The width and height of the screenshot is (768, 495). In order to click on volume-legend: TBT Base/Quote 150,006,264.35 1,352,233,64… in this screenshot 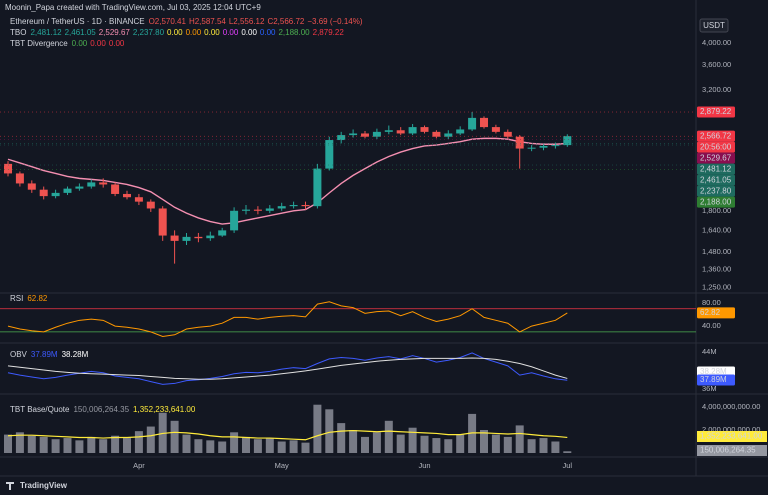, I will do `click(103, 409)`.